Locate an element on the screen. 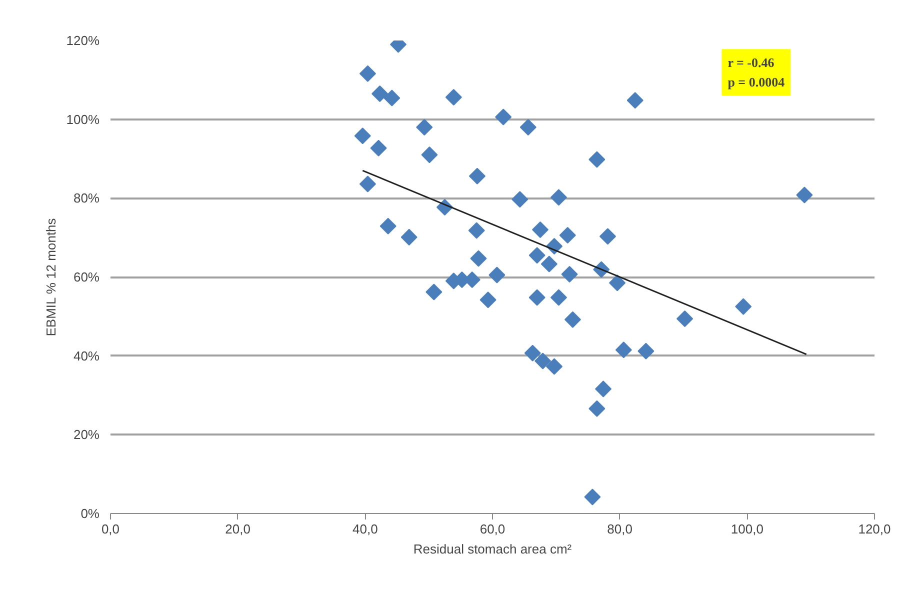  y-axis-title: EBMIL % 12 months is located at coordinates (50, 277).